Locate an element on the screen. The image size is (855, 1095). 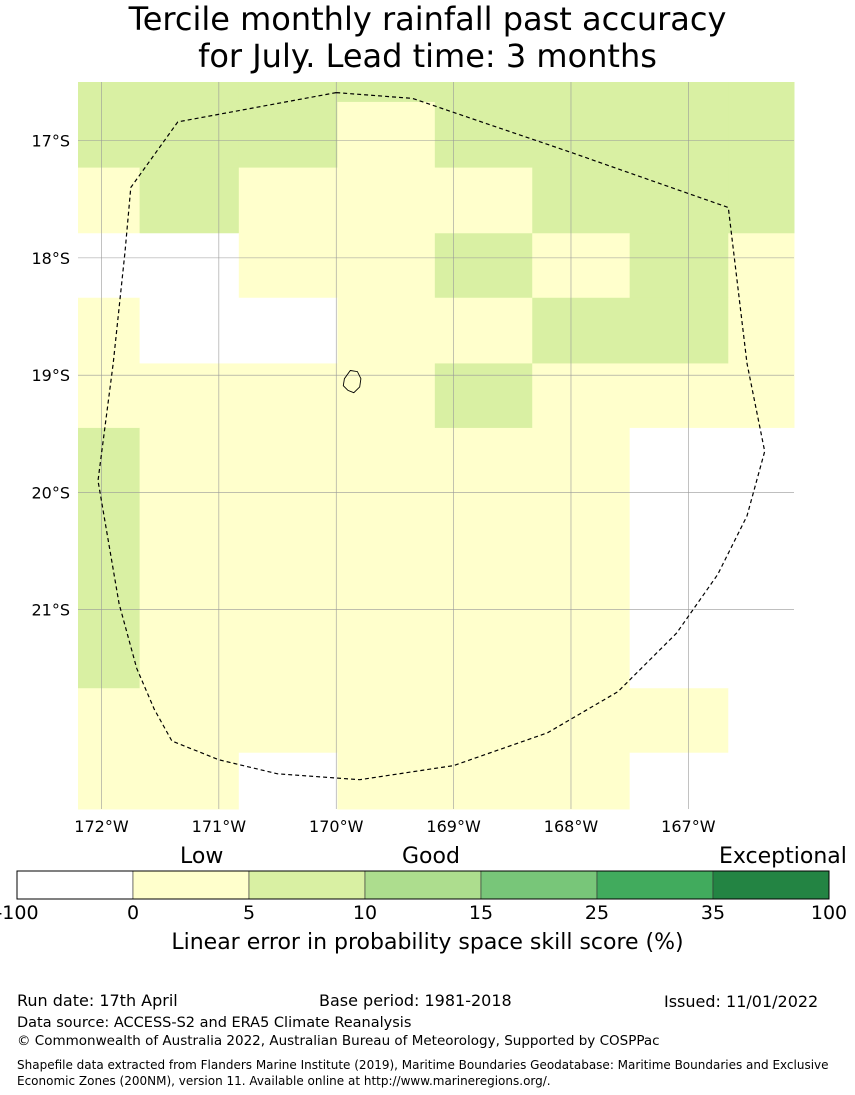
issued-date: Issued: 11/01/2022 is located at coordinates (741, 1001).